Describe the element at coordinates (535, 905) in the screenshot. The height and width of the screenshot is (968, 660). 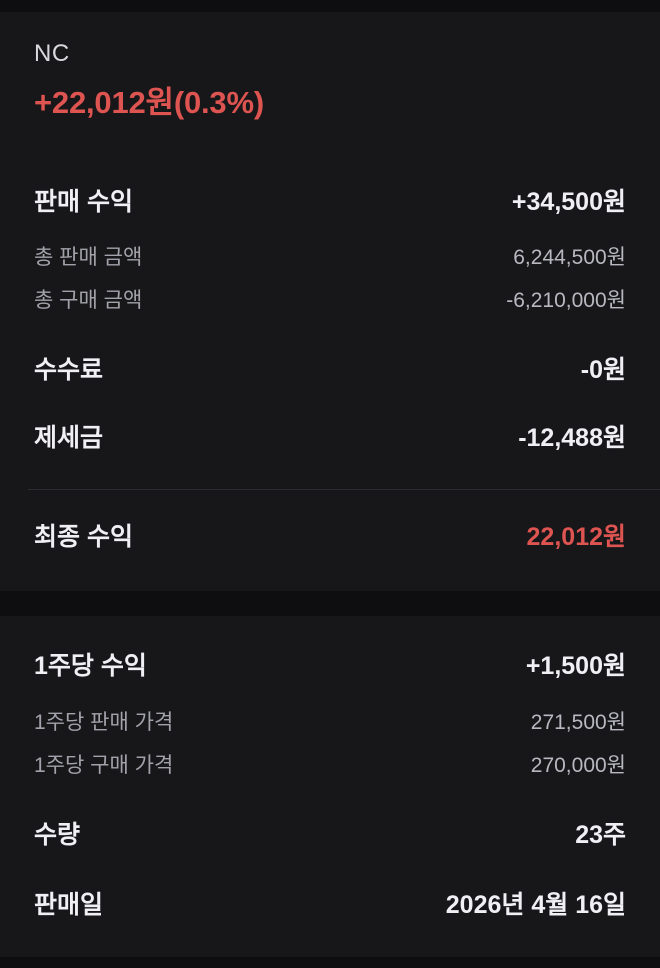
I see `sale-date-value: 2026년 4월 16일` at that location.